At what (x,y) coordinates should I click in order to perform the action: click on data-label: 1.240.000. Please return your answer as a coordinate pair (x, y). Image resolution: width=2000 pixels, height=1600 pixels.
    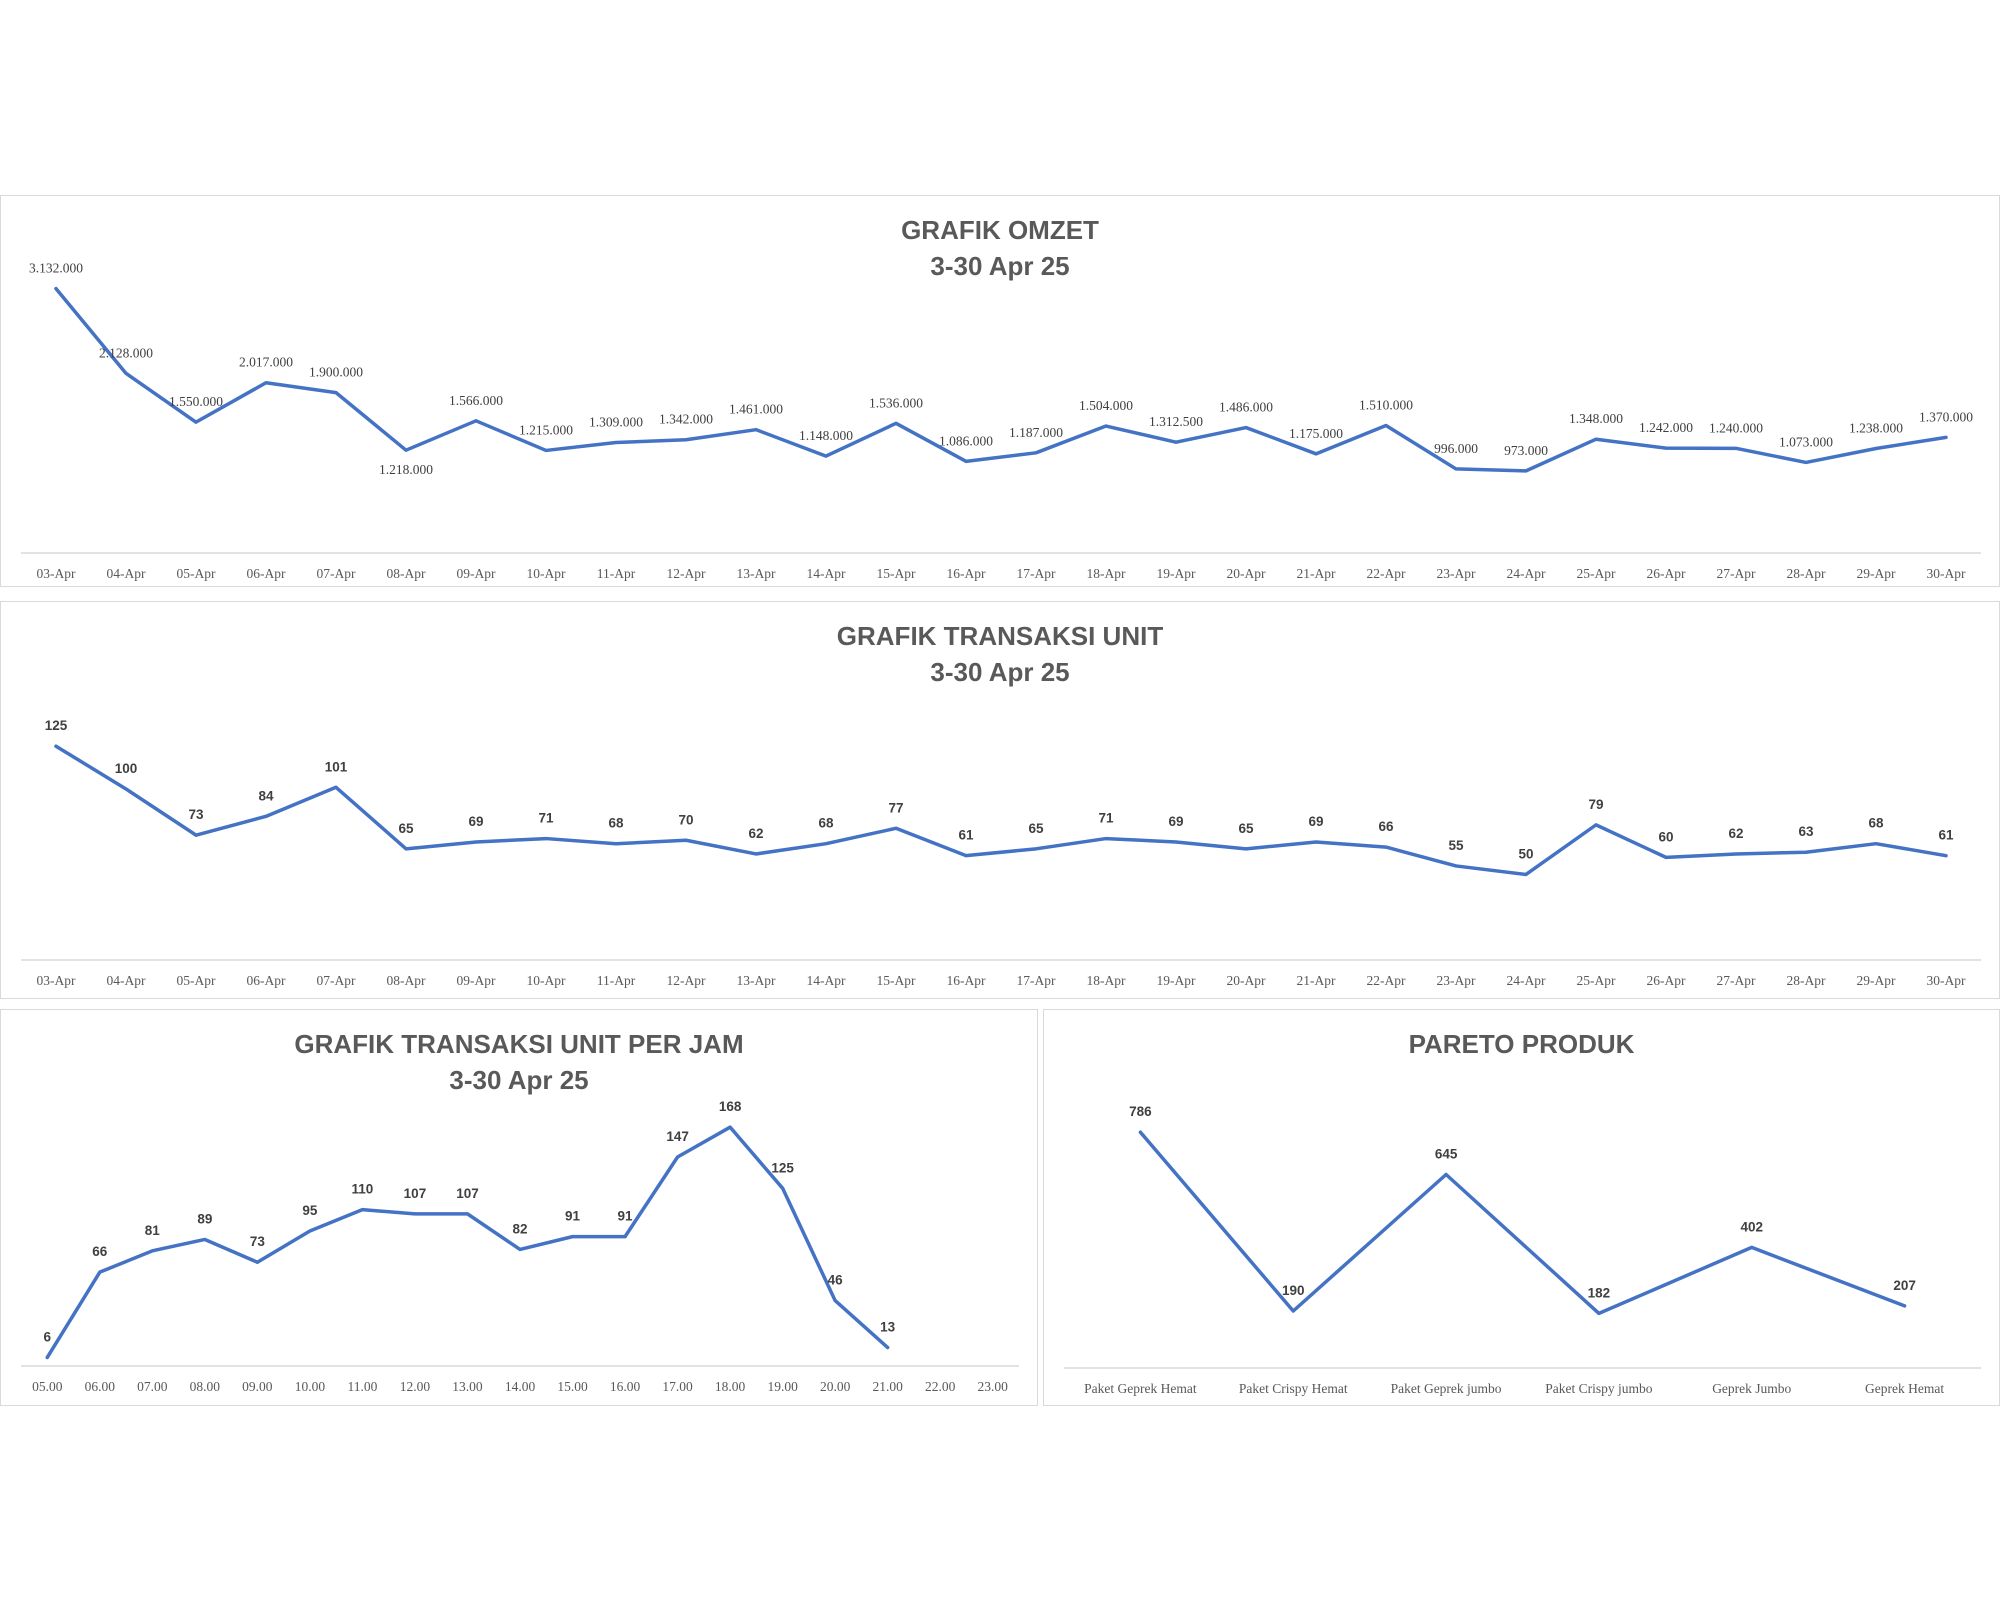
    Looking at the image, I should click on (1736, 427).